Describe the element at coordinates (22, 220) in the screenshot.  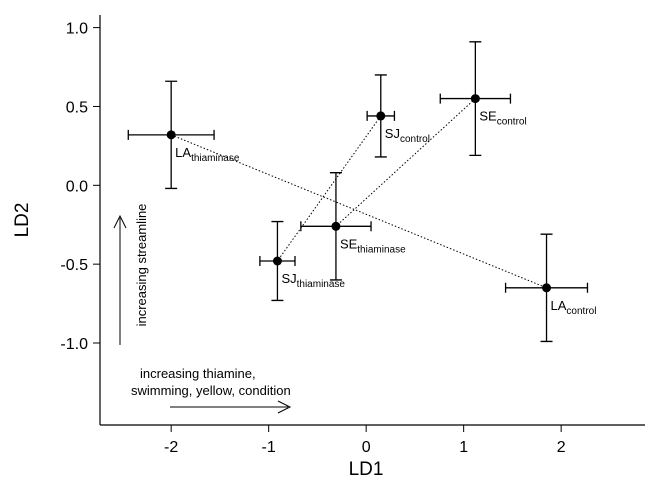
I see `y-axis-label: LD2` at that location.